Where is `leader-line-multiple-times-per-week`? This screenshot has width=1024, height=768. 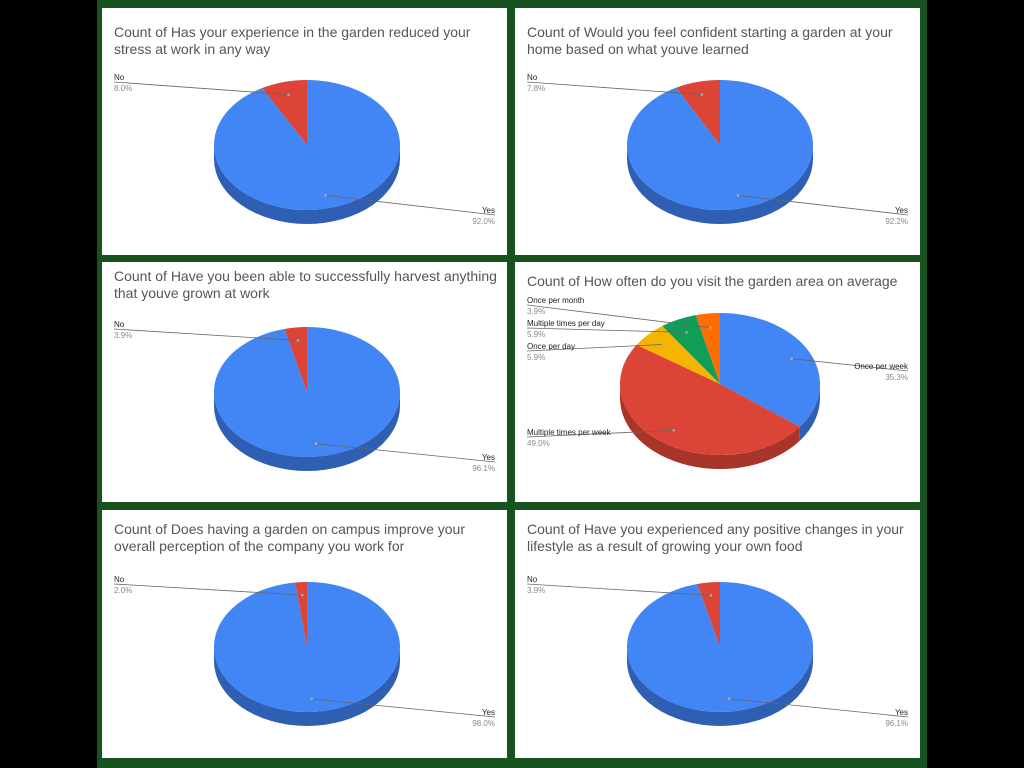 leader-line-multiple-times-per-week is located at coordinates (600, 433).